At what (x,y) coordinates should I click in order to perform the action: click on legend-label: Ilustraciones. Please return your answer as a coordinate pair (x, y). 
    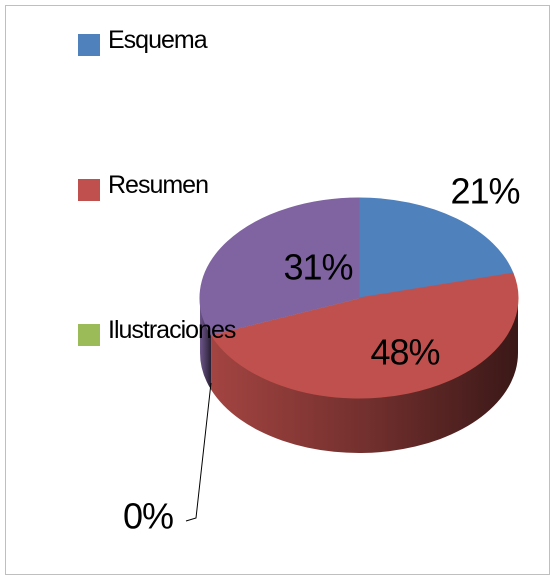
    Looking at the image, I should click on (172, 330).